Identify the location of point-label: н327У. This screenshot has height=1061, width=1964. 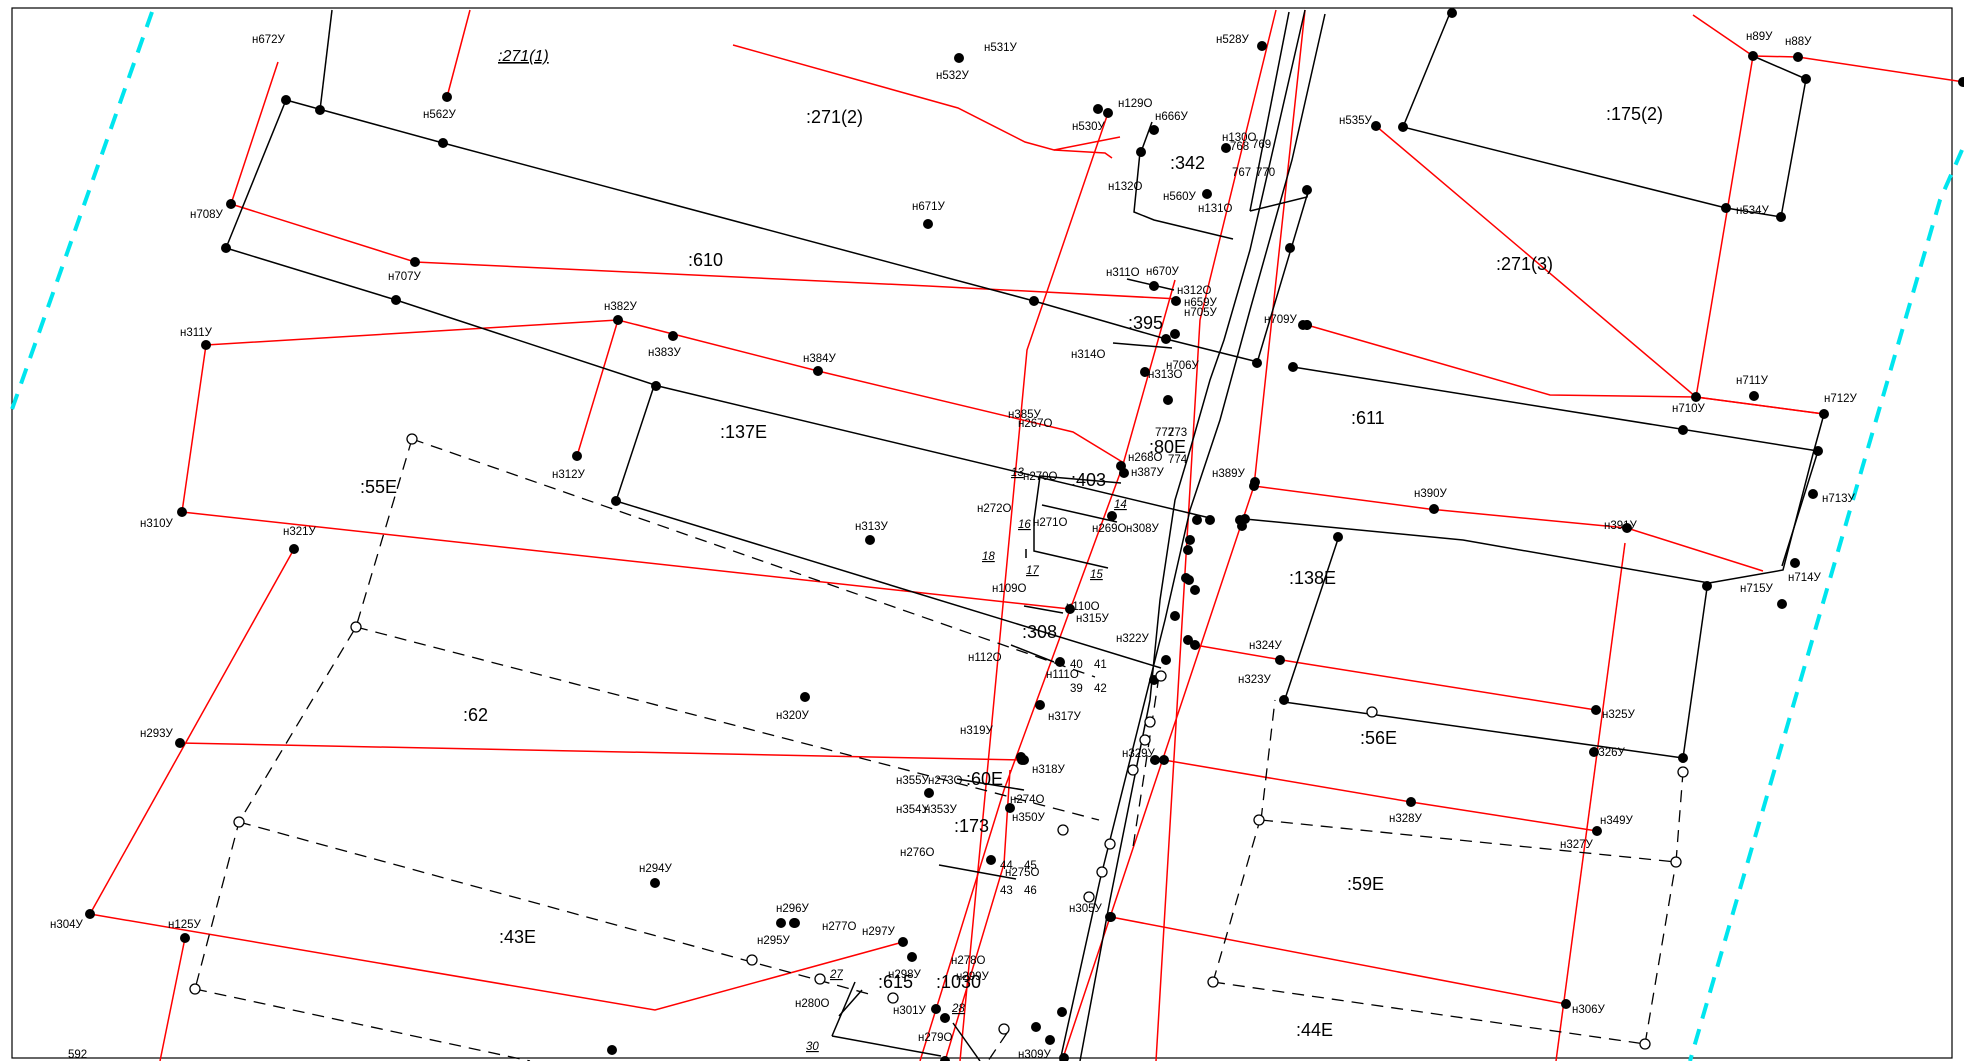
(1577, 845).